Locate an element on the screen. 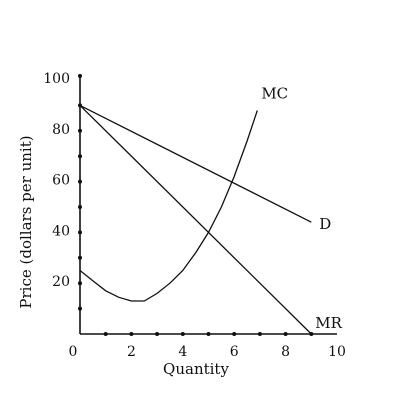  y-tick-label: 100 is located at coordinates (56, 79).